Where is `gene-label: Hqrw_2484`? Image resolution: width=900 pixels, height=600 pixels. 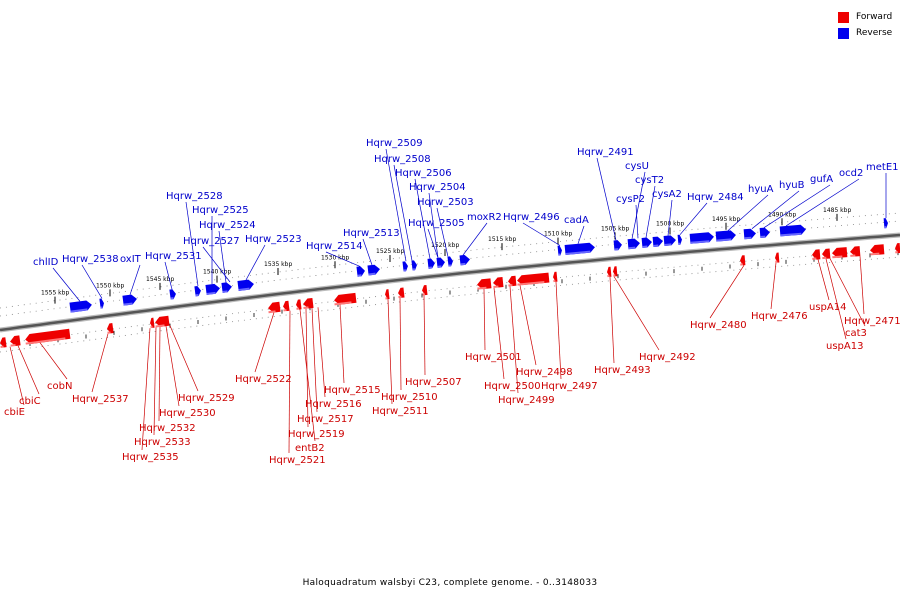
gene-label: Hqrw_2484 is located at coordinates (715, 197).